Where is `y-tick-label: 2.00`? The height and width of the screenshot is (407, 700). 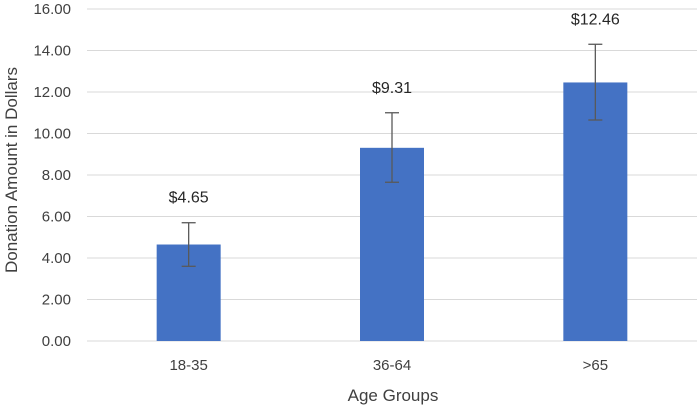
y-tick-label: 2.00 is located at coordinates (56, 300).